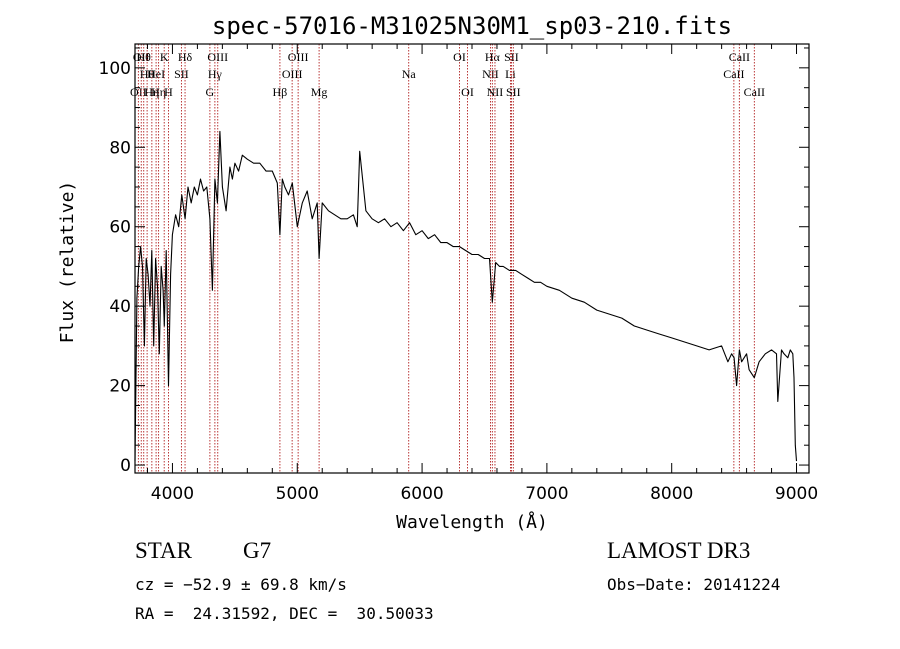 Image resolution: width=900 pixels, height=649 pixels. I want to click on object-subclass: G7, so click(257, 550).